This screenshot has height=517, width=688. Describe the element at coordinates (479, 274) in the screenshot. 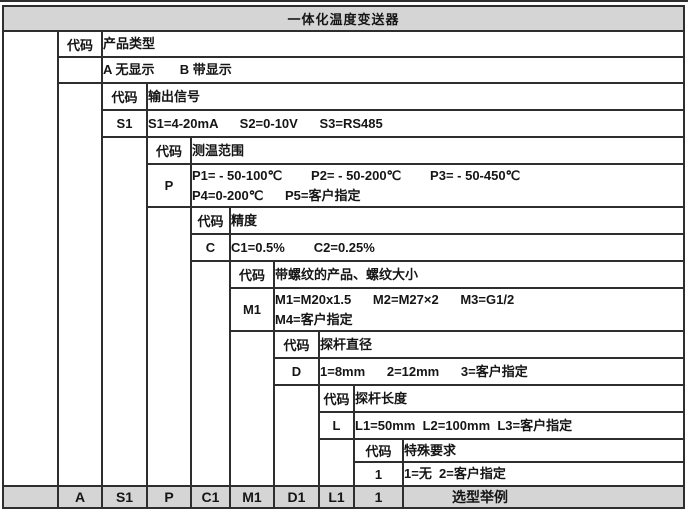

I see `field-thread-size: 带螺纹的产品、螺纹大小` at that location.